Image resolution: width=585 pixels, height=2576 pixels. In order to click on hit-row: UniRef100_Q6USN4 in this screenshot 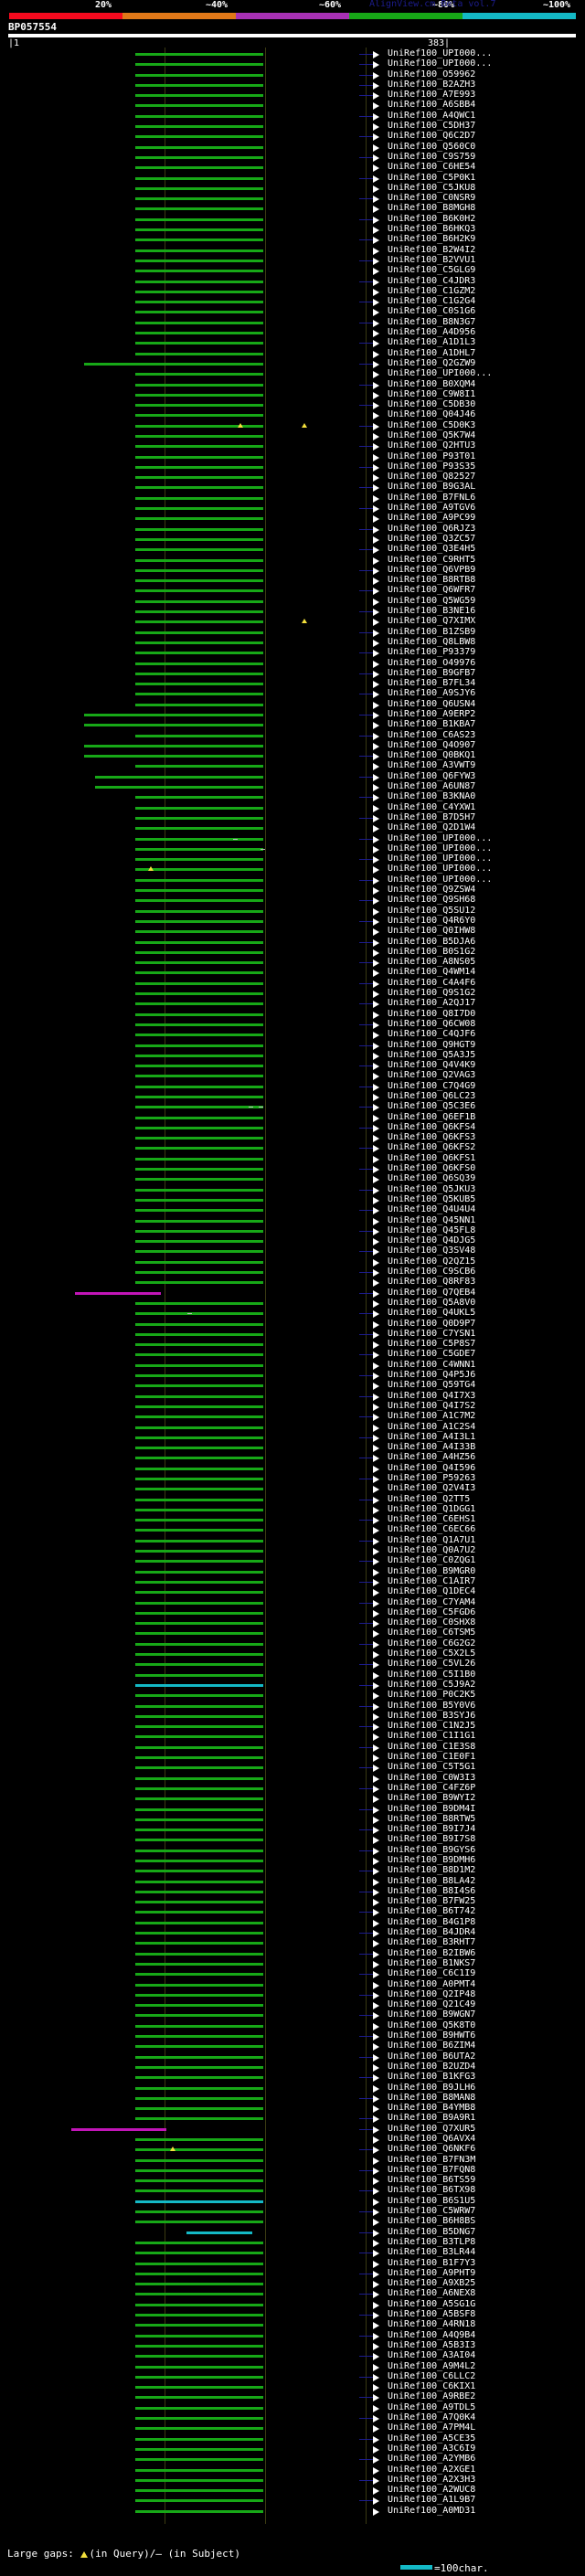, I will do `click(293, 704)`.